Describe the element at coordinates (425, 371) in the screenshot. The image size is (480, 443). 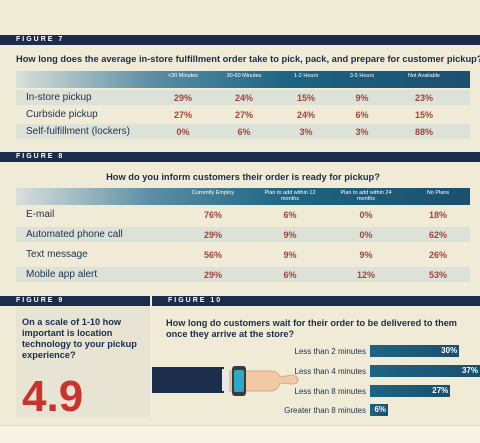
I see `bar: 37%` at that location.